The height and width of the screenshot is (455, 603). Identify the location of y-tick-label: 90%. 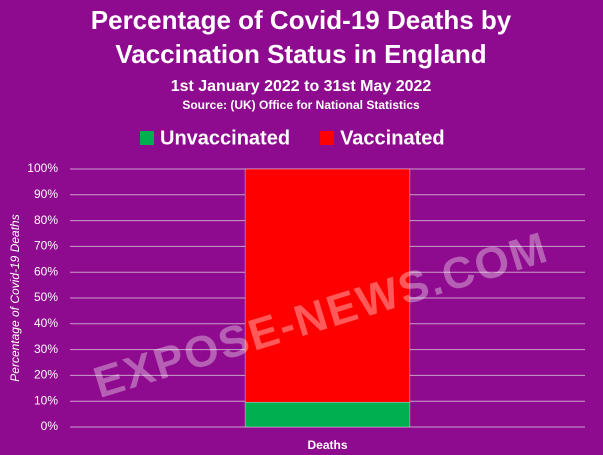
(46, 194).